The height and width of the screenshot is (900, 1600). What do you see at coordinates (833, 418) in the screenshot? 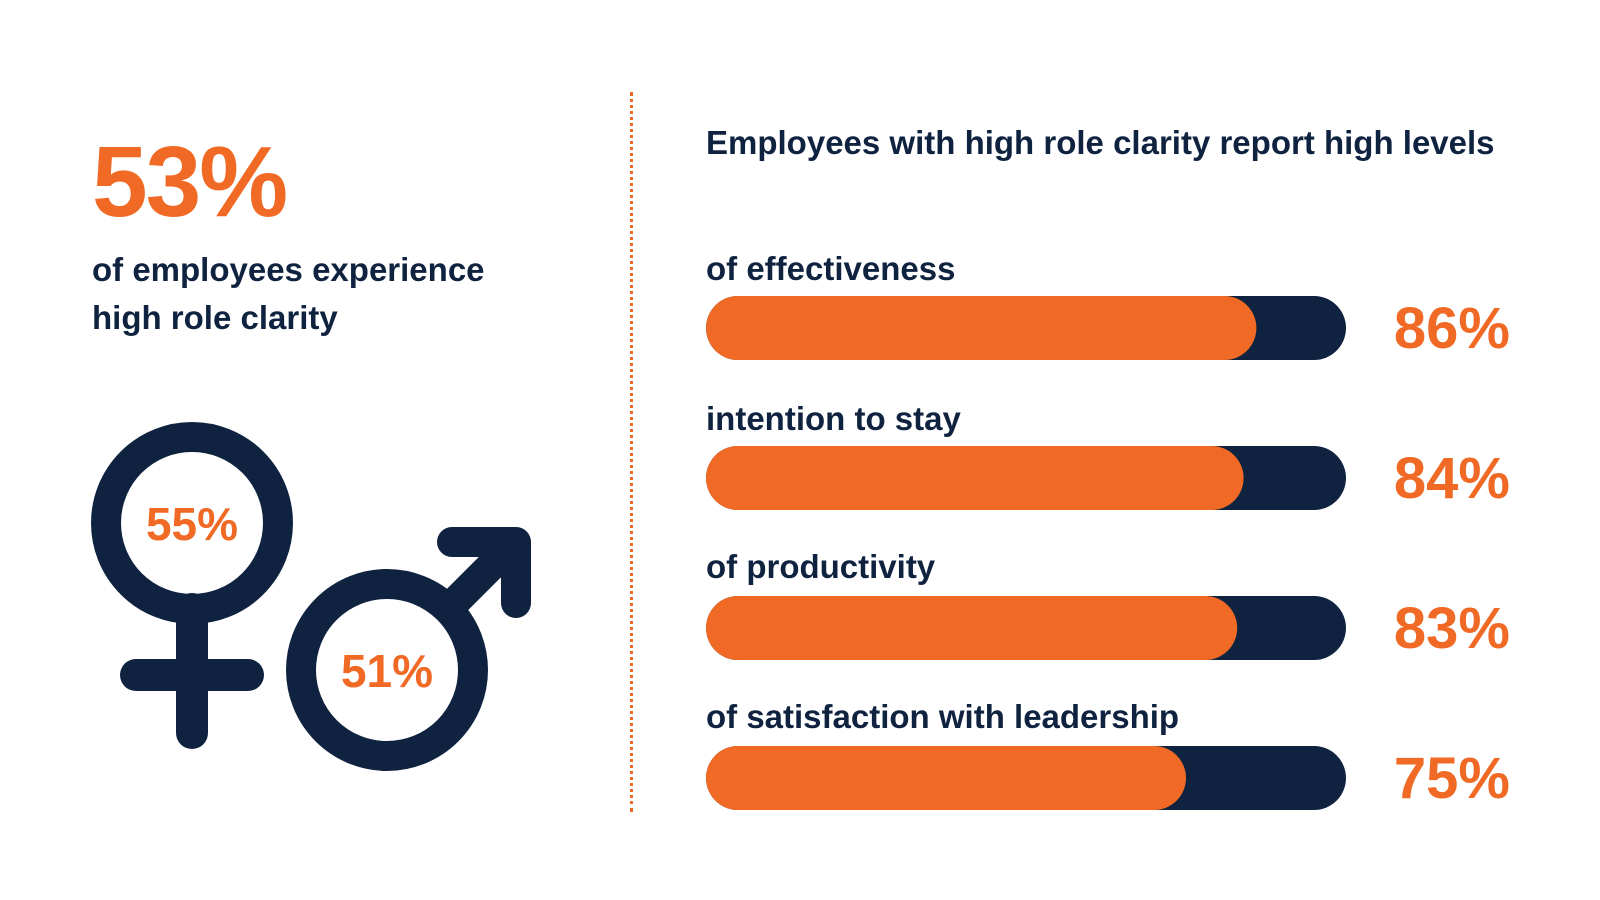
I see `category-label: intention to stay` at bounding box center [833, 418].